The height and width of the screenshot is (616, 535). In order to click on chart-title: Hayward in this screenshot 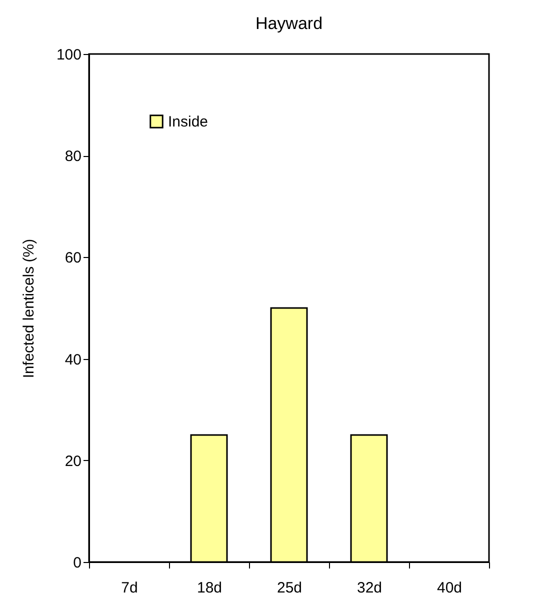, I will do `click(289, 23)`.